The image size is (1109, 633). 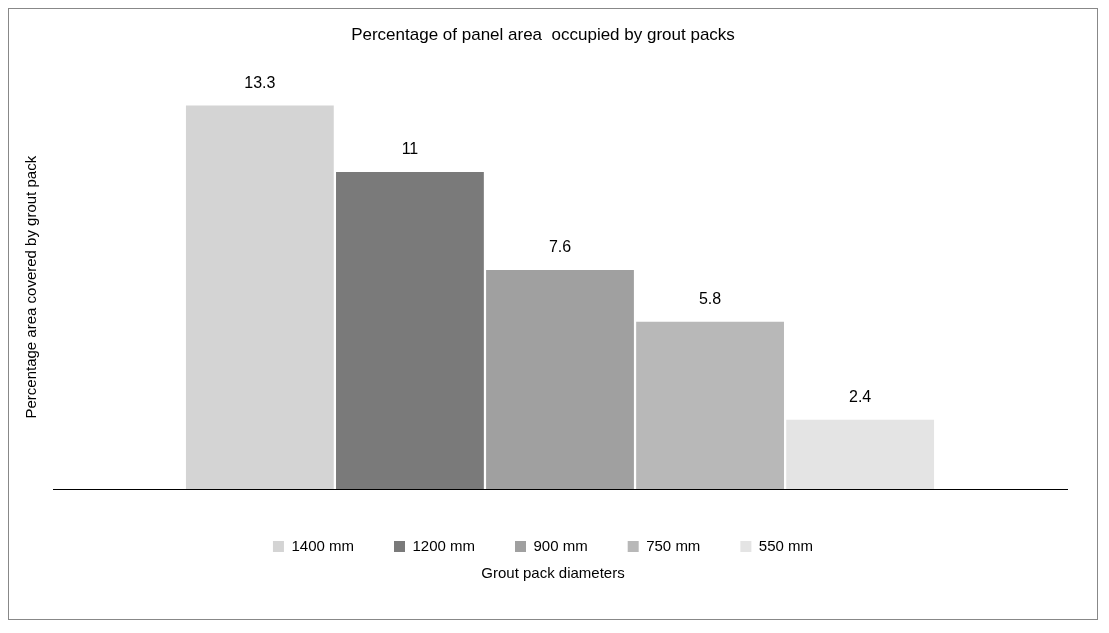 I want to click on legend-label: 550 mm, so click(x=786, y=545).